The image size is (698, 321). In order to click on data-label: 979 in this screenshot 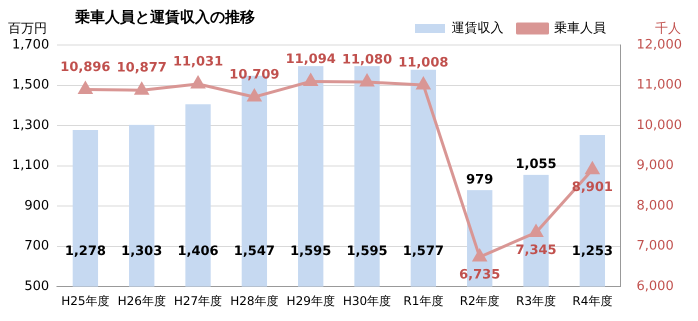, I will do `click(480, 180)`.